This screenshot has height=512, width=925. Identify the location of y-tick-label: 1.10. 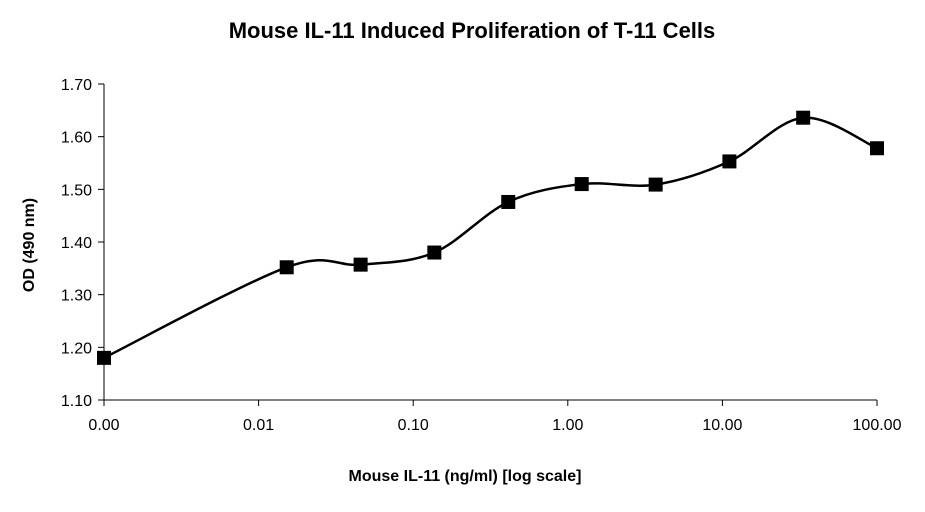
(76, 401).